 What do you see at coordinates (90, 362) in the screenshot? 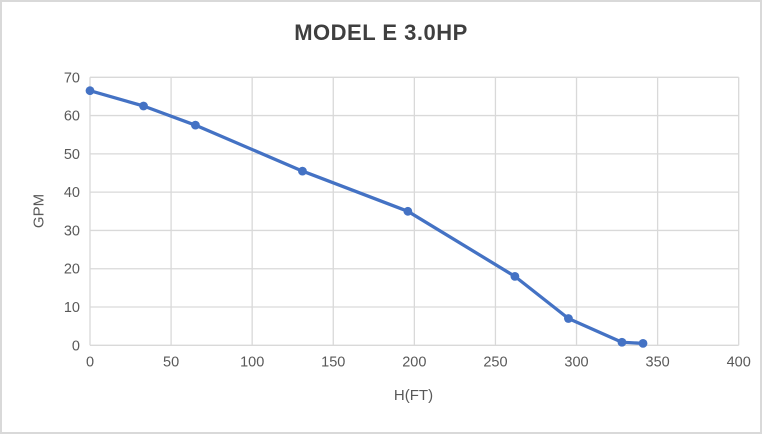
I see `x-tick-label: 0` at bounding box center [90, 362].